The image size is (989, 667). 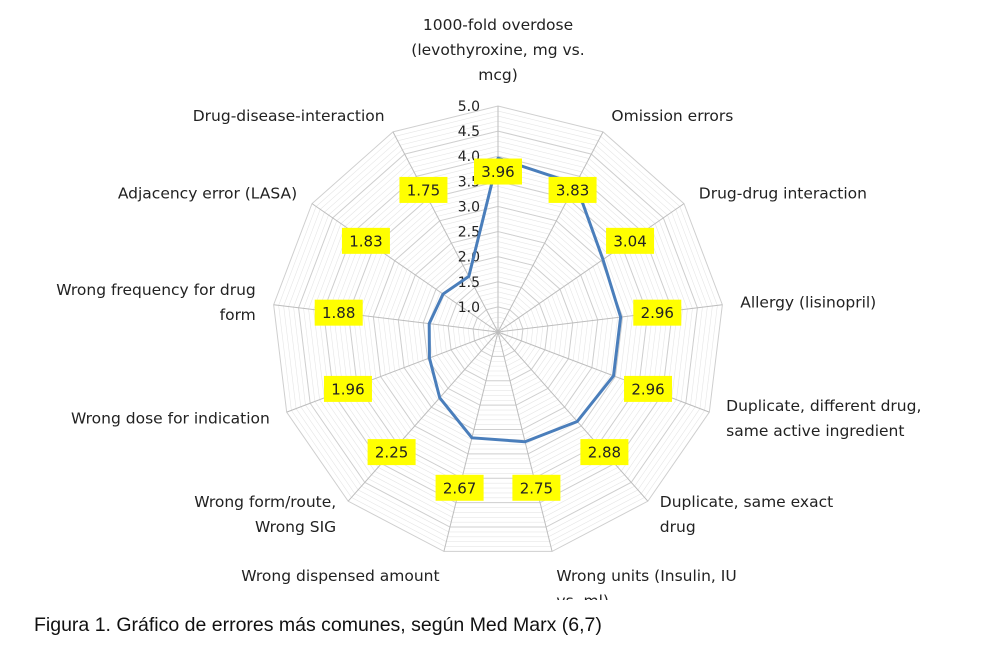 I want to click on data-label: 1.83, so click(x=365, y=241).